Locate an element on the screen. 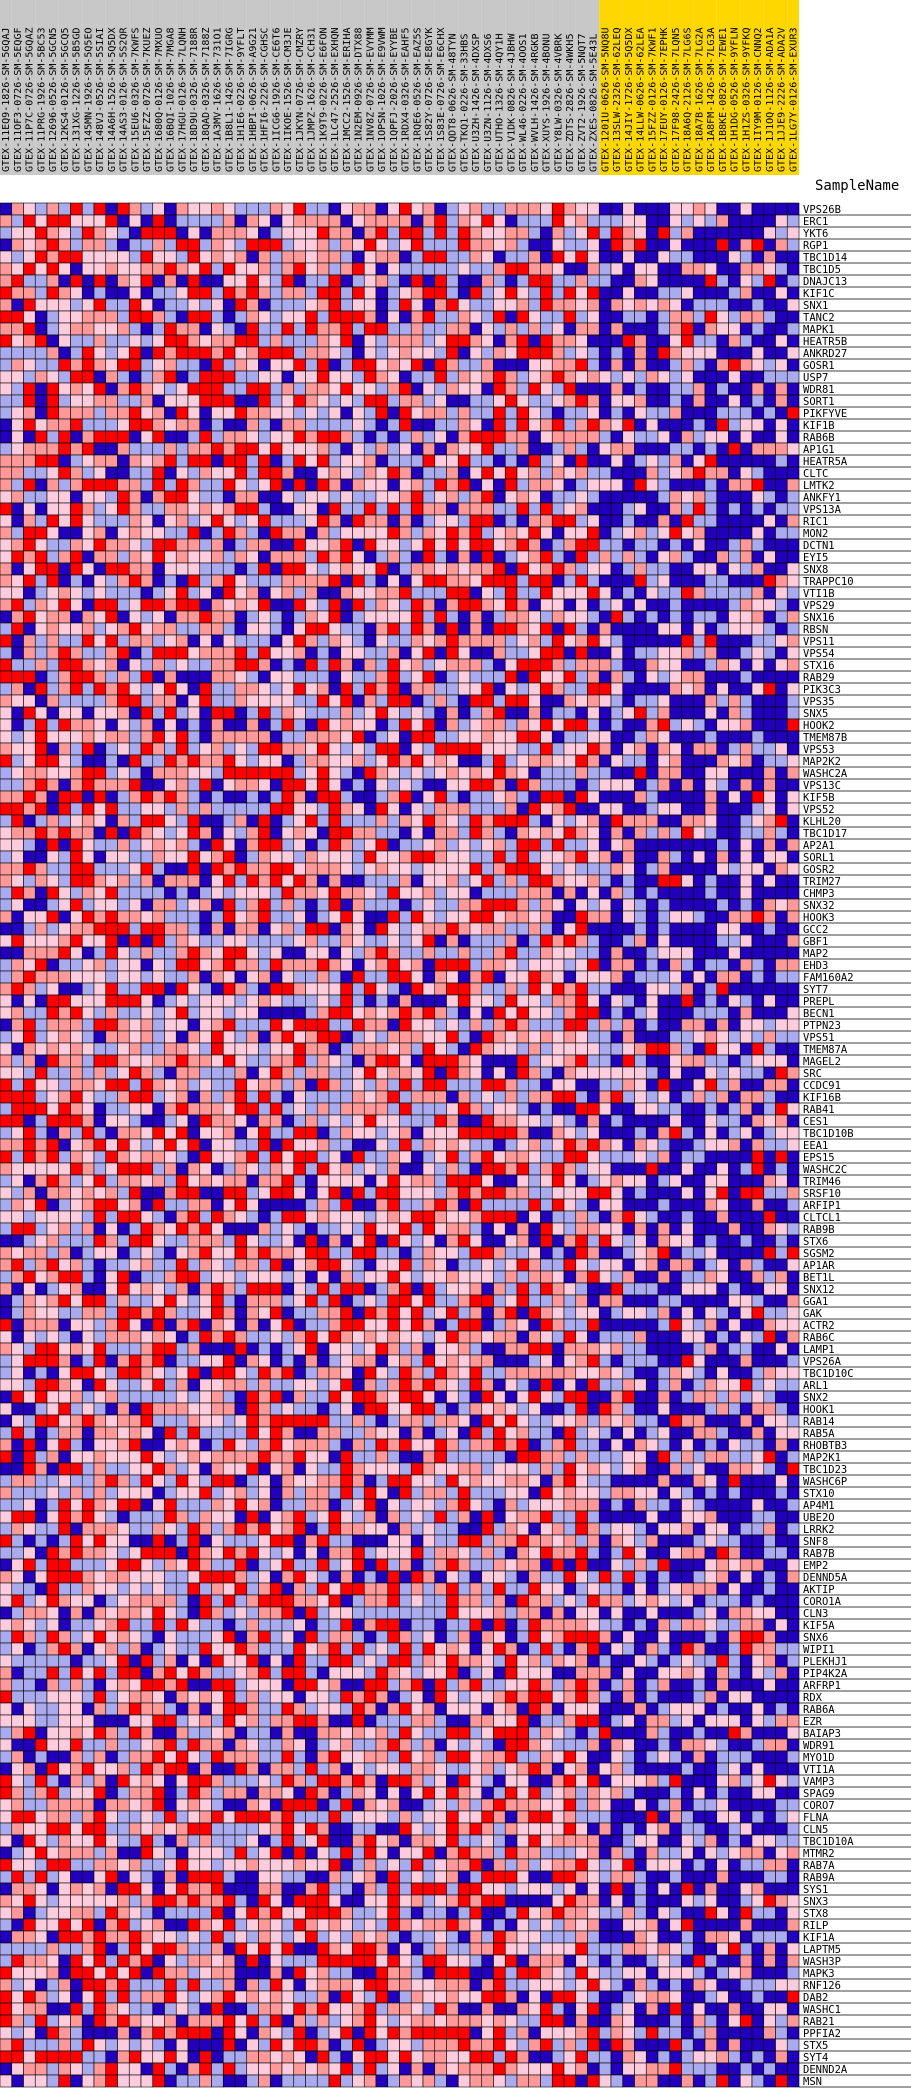 The image size is (911, 2093). column-header-label: GTEX-1ICG6-1926-SM-CE6T6 is located at coordinates (276, 100).